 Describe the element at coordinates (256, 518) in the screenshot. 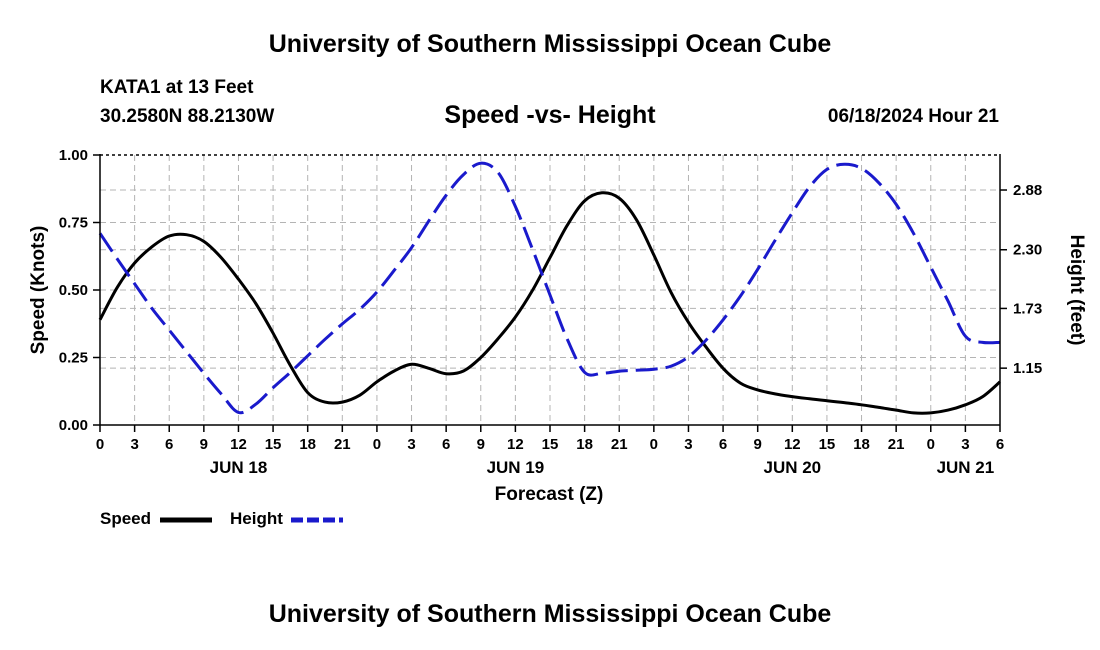

I see `legend-height-label: Height` at that location.